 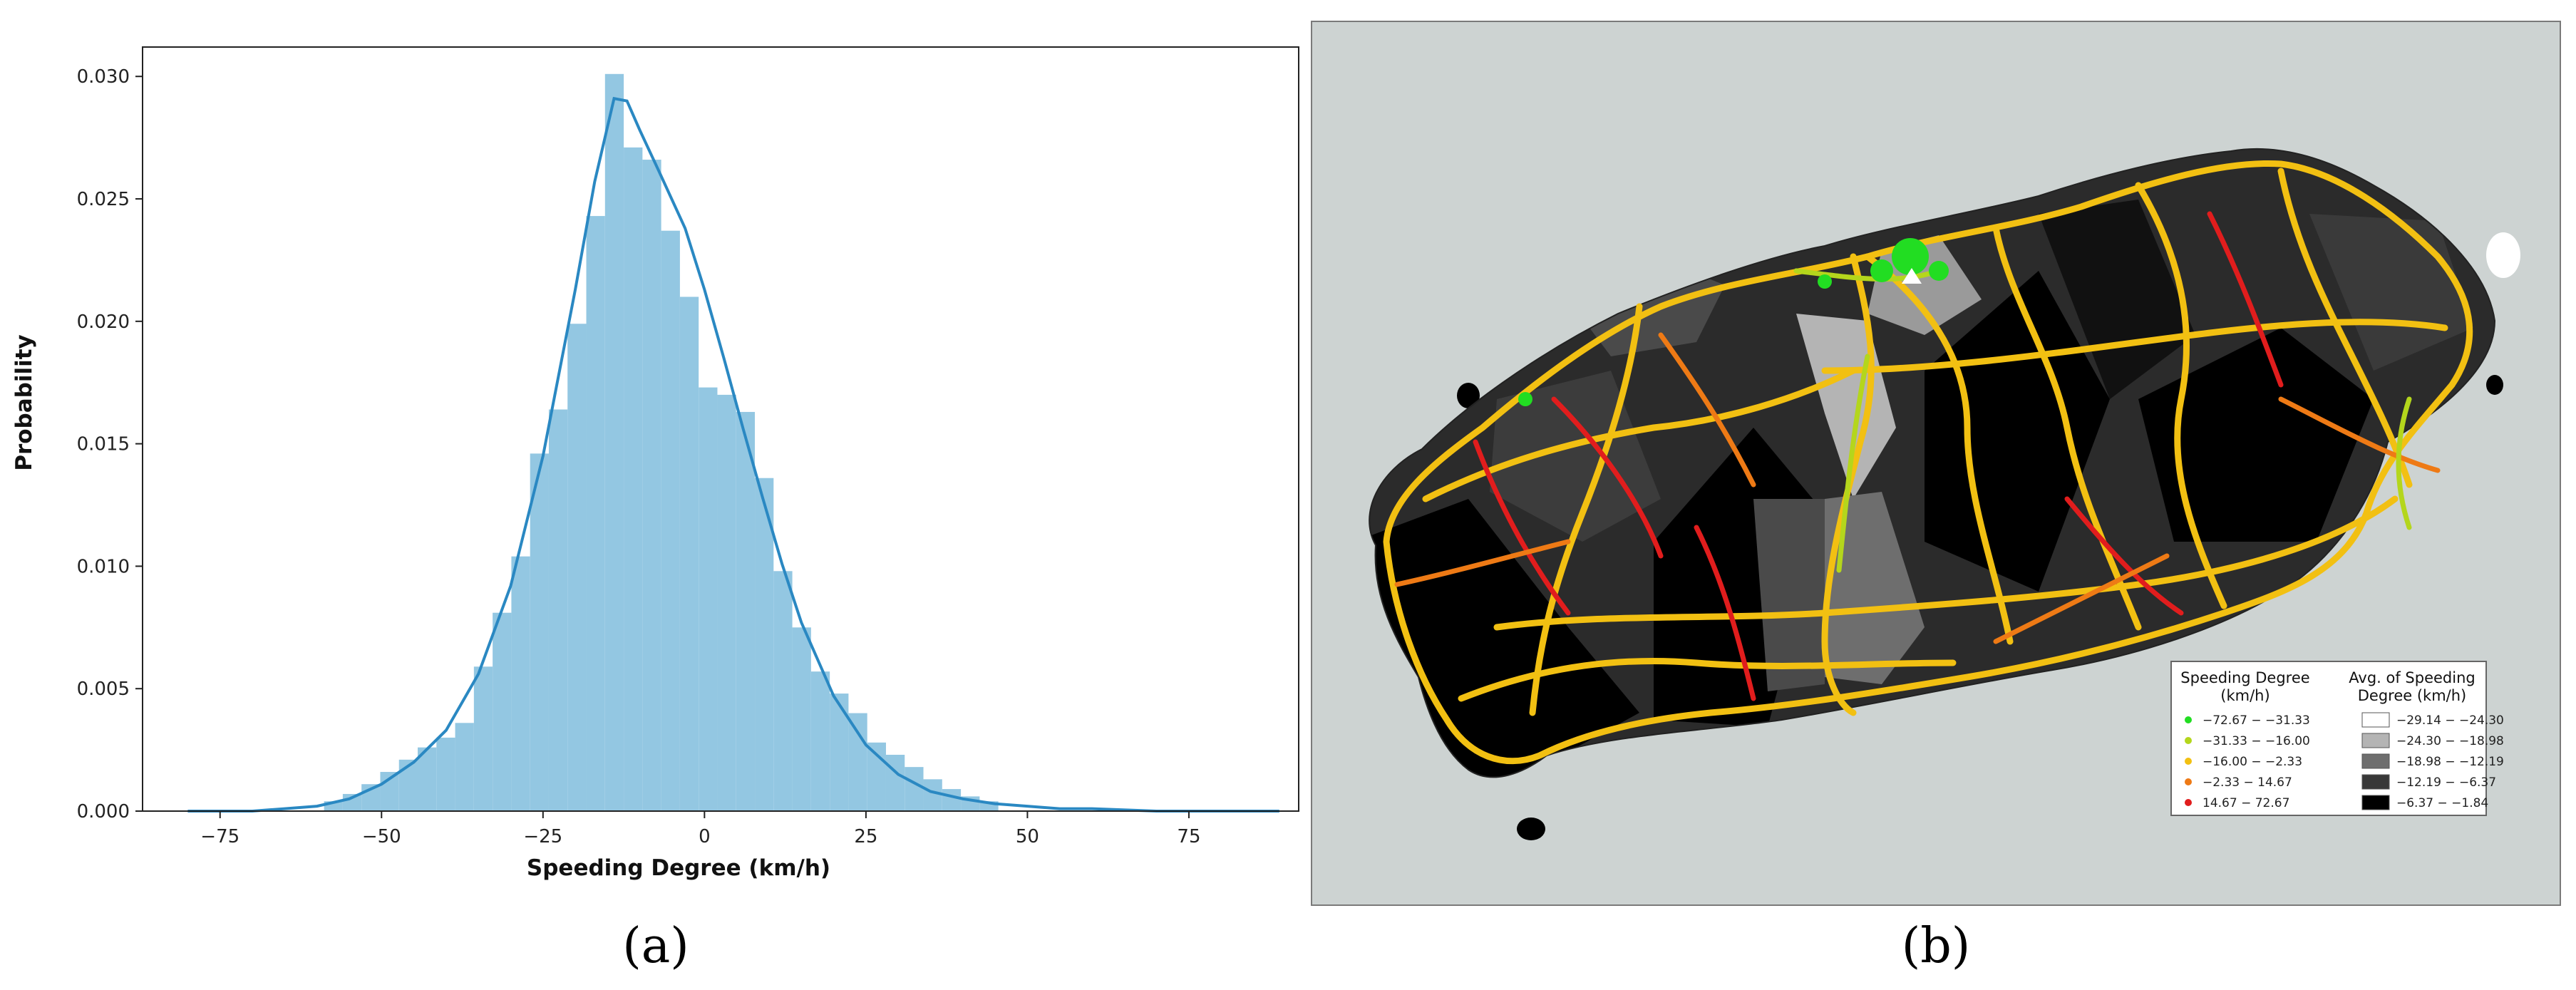 What do you see at coordinates (103, 566) in the screenshot?
I see `y-tick-label: 0.010` at bounding box center [103, 566].